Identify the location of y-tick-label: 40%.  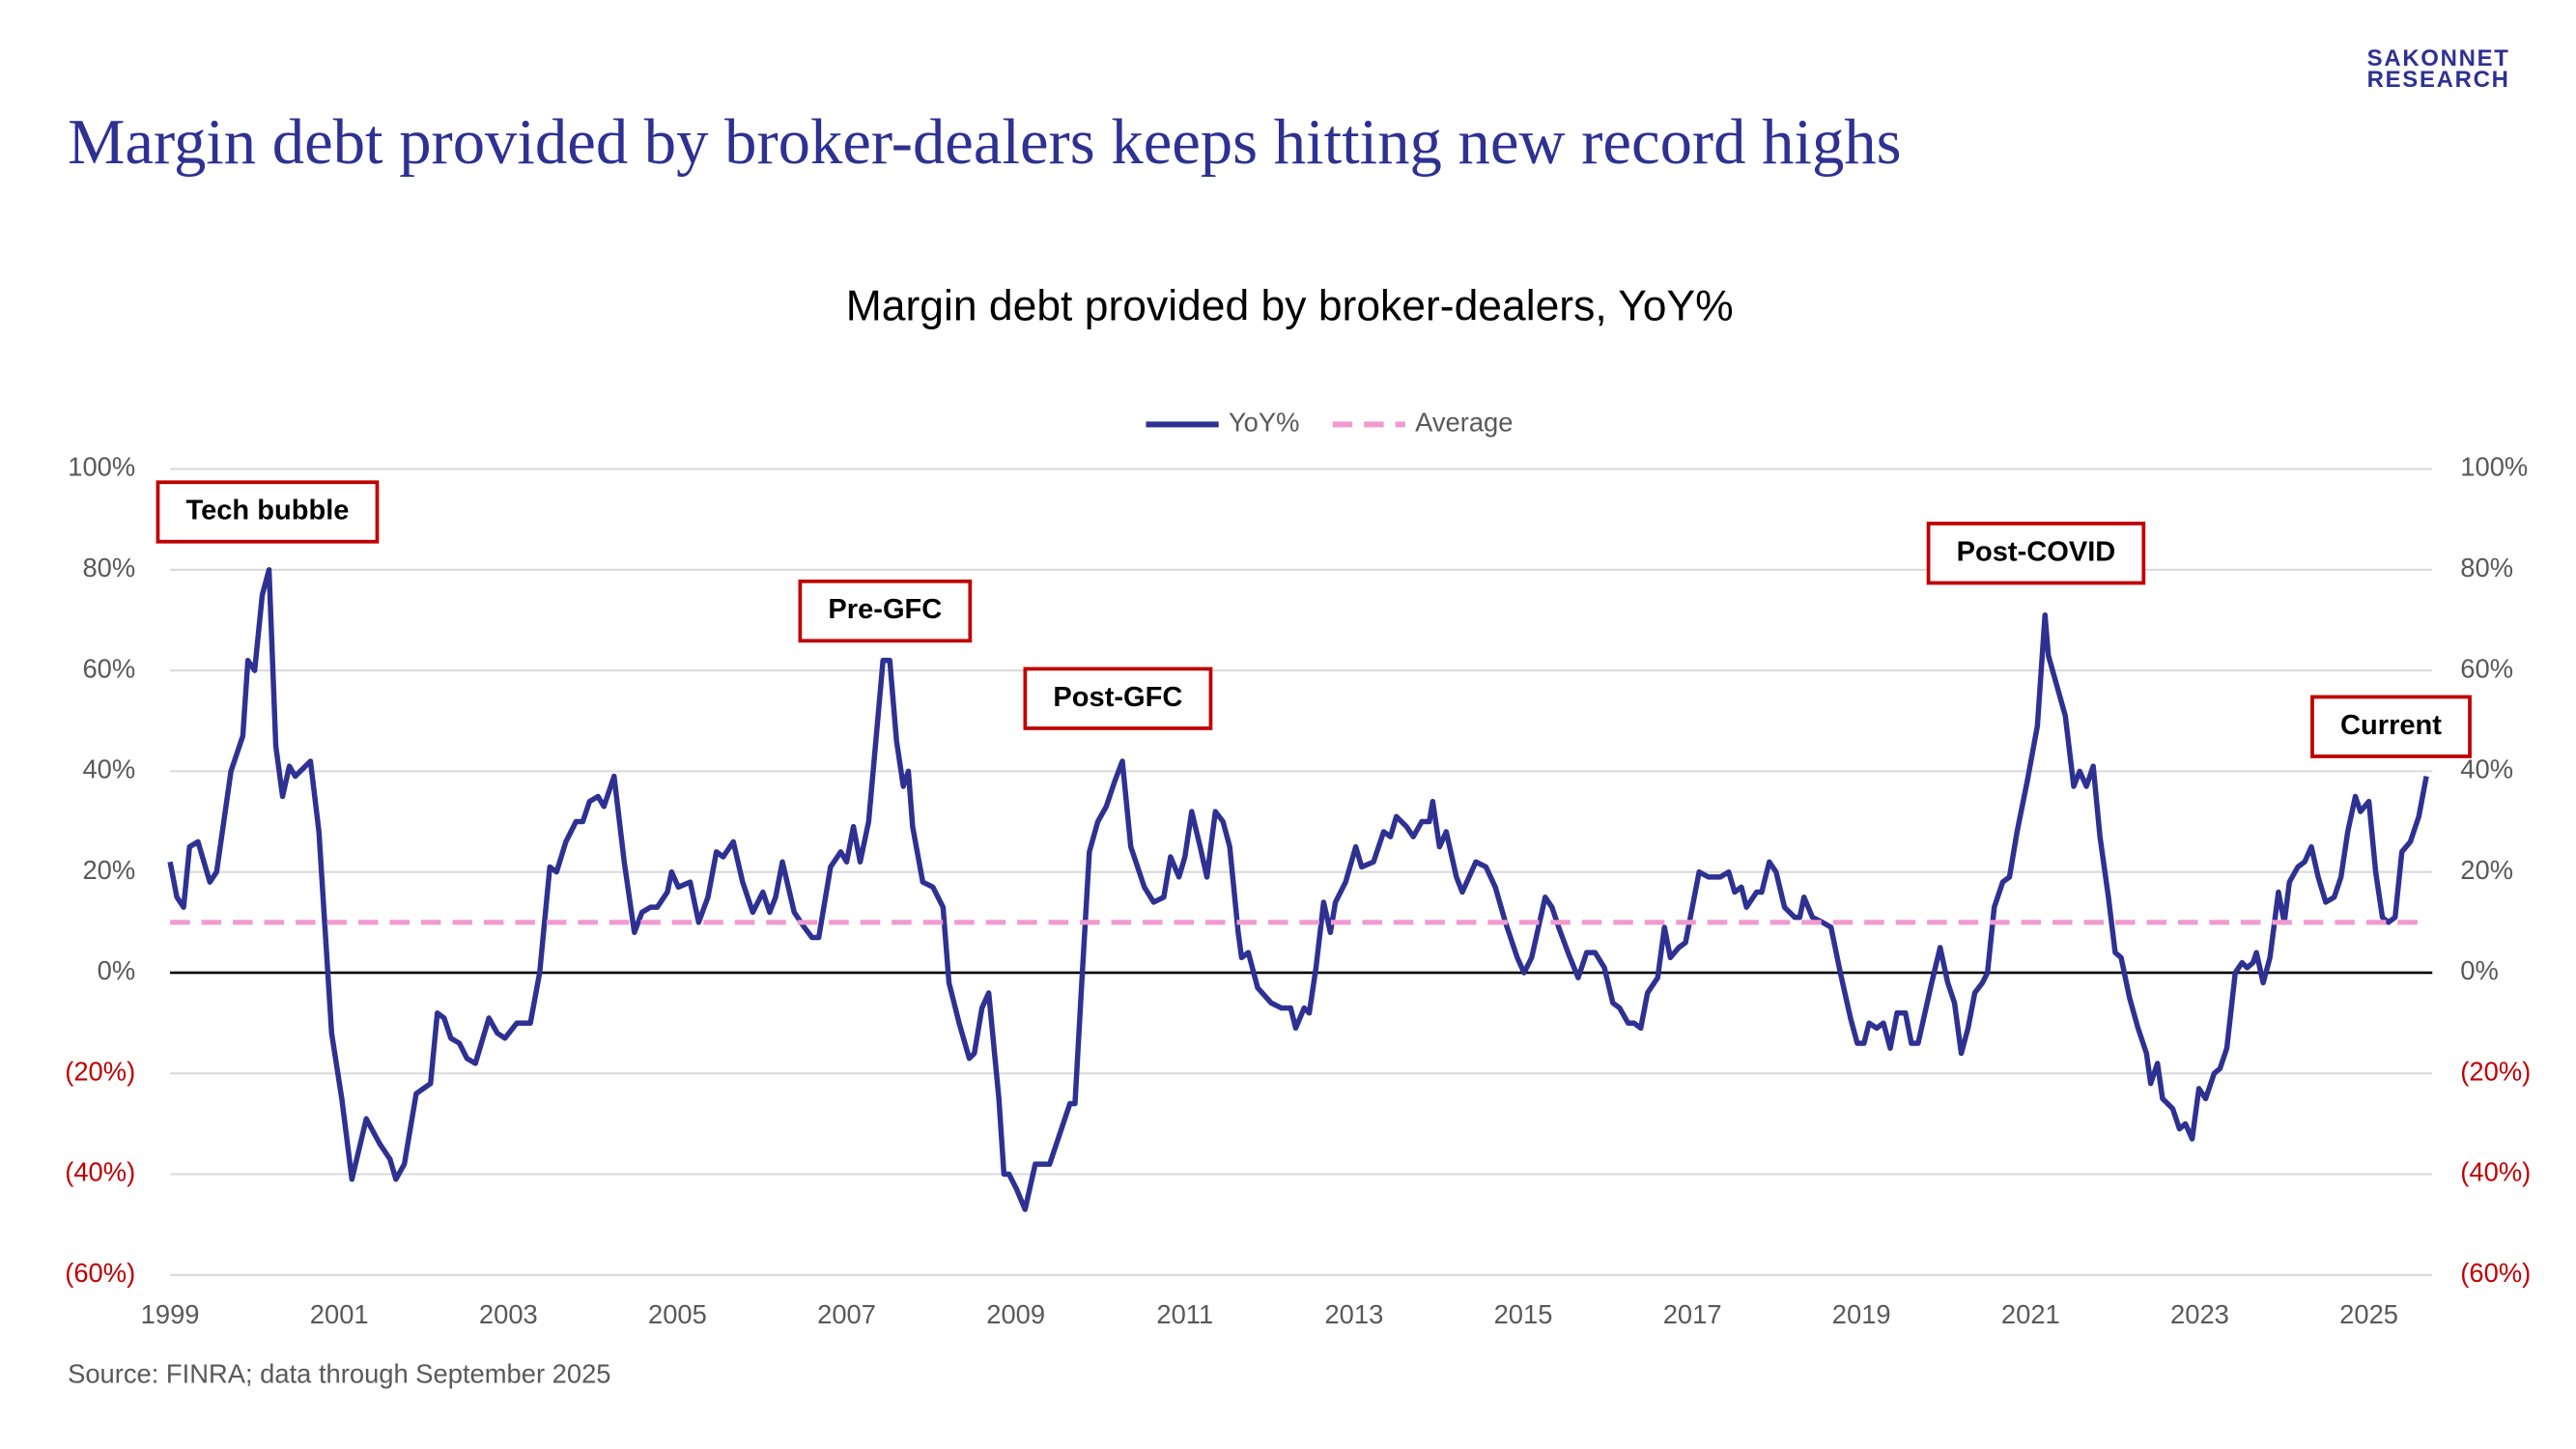
(108, 769).